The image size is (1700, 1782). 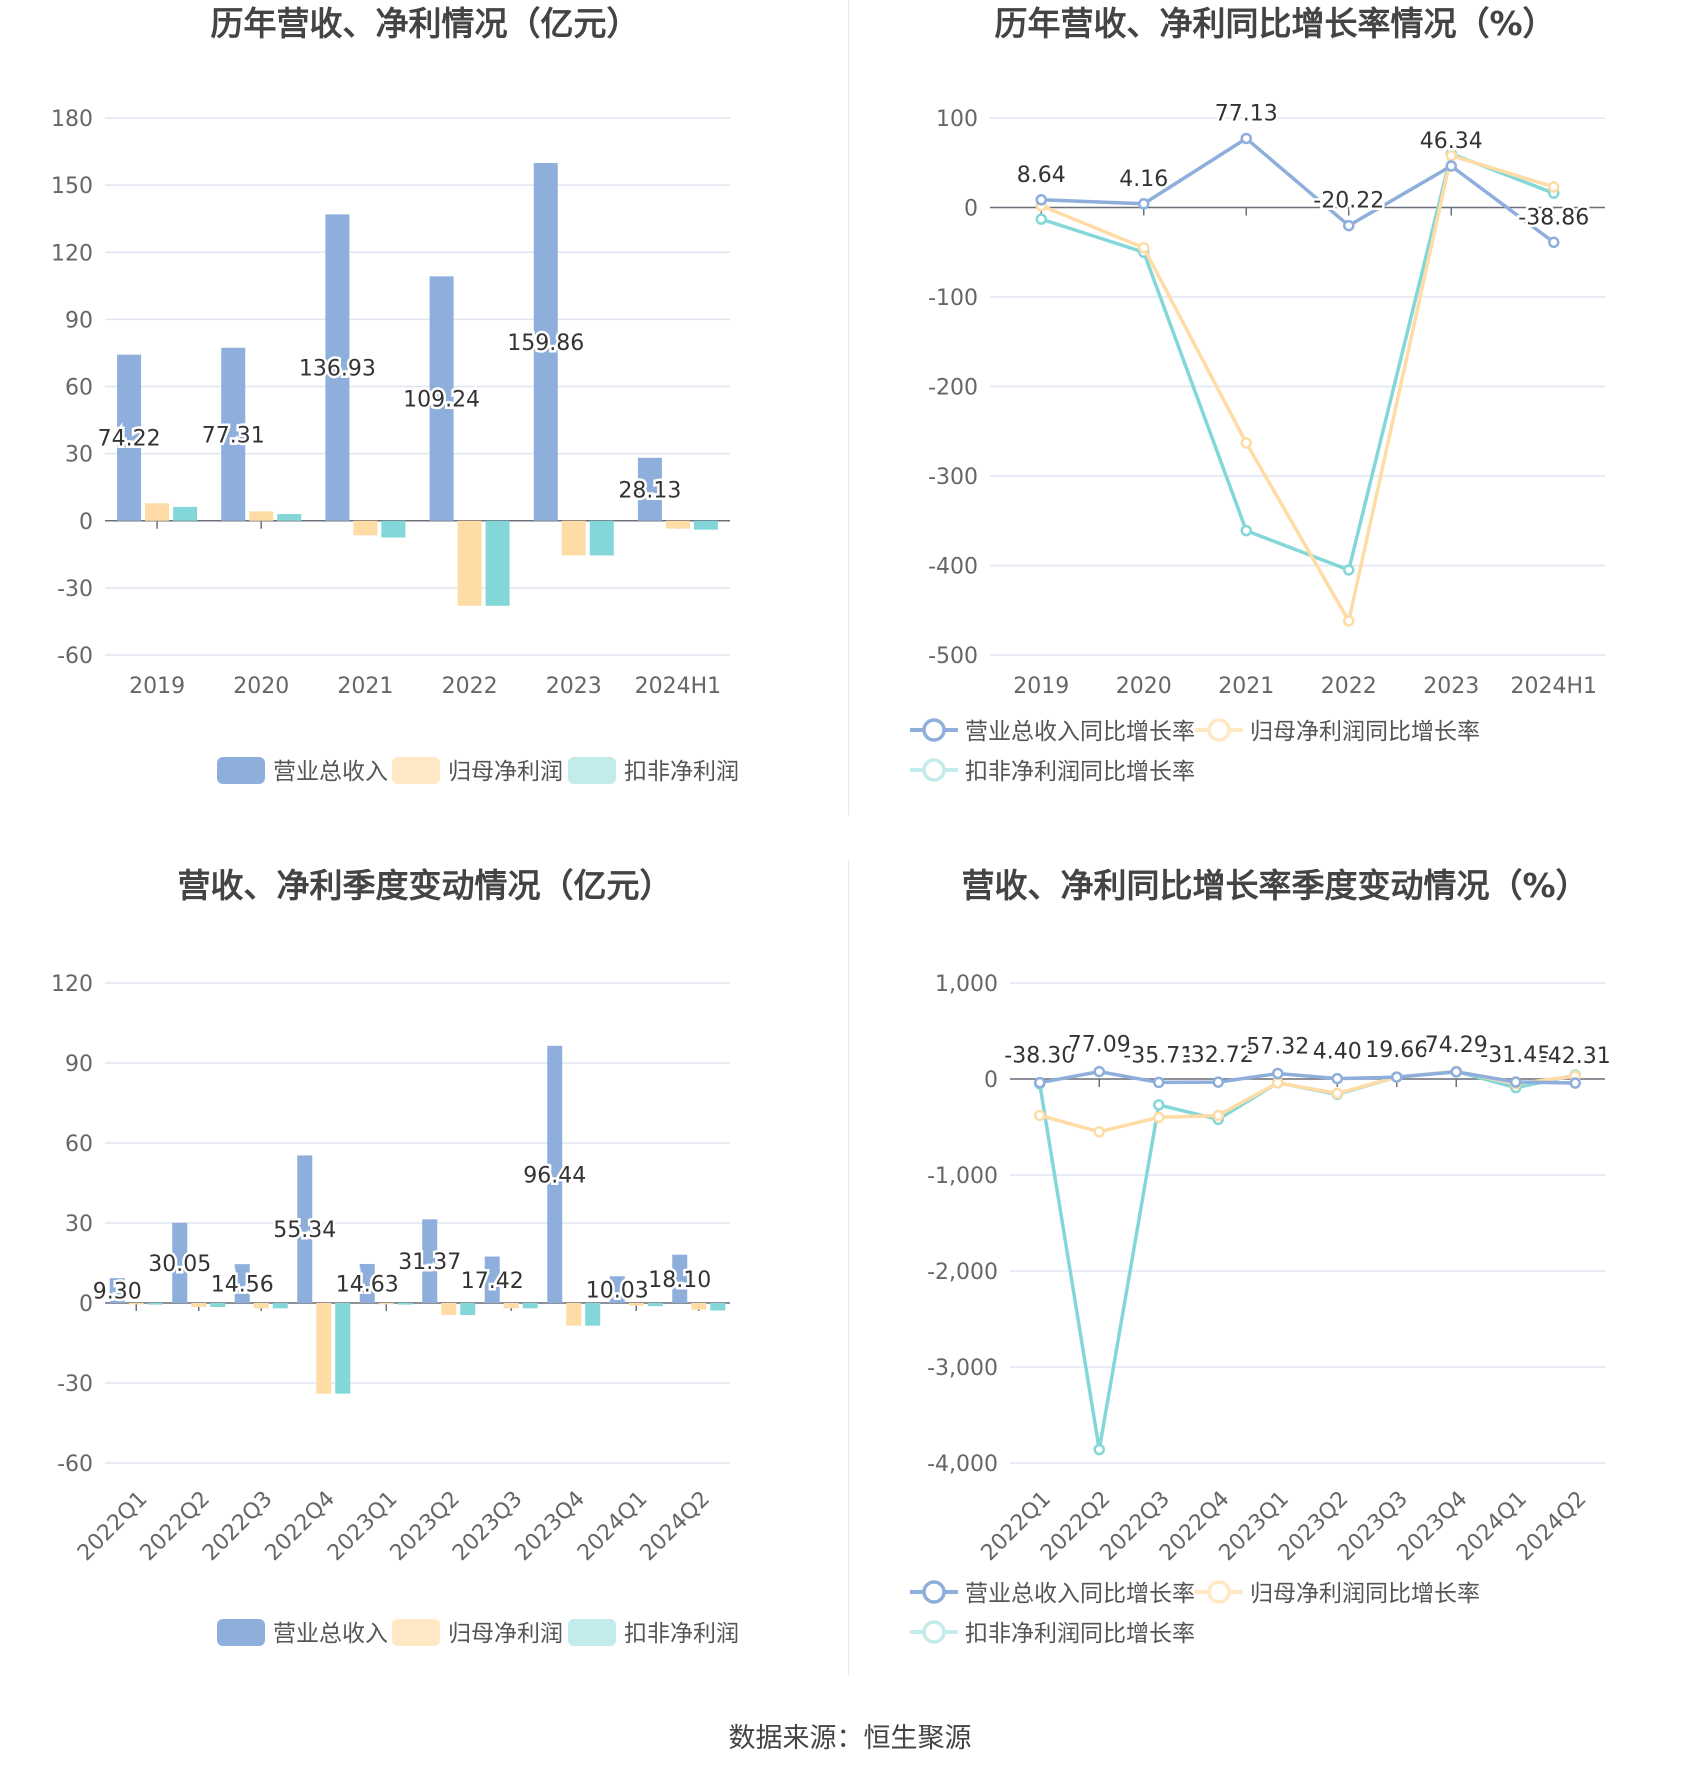 I want to click on bar-value-label: 14.56, so click(x=242, y=1285).